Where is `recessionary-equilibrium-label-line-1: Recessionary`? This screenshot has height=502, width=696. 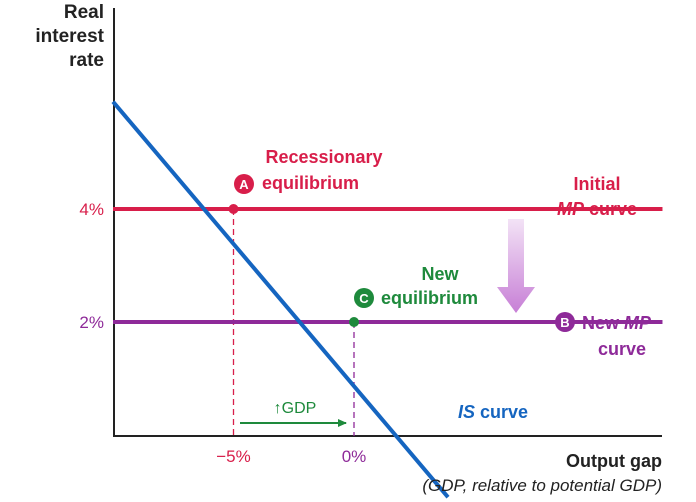 recessionary-equilibrium-label-line-1: Recessionary is located at coordinates (323, 157).